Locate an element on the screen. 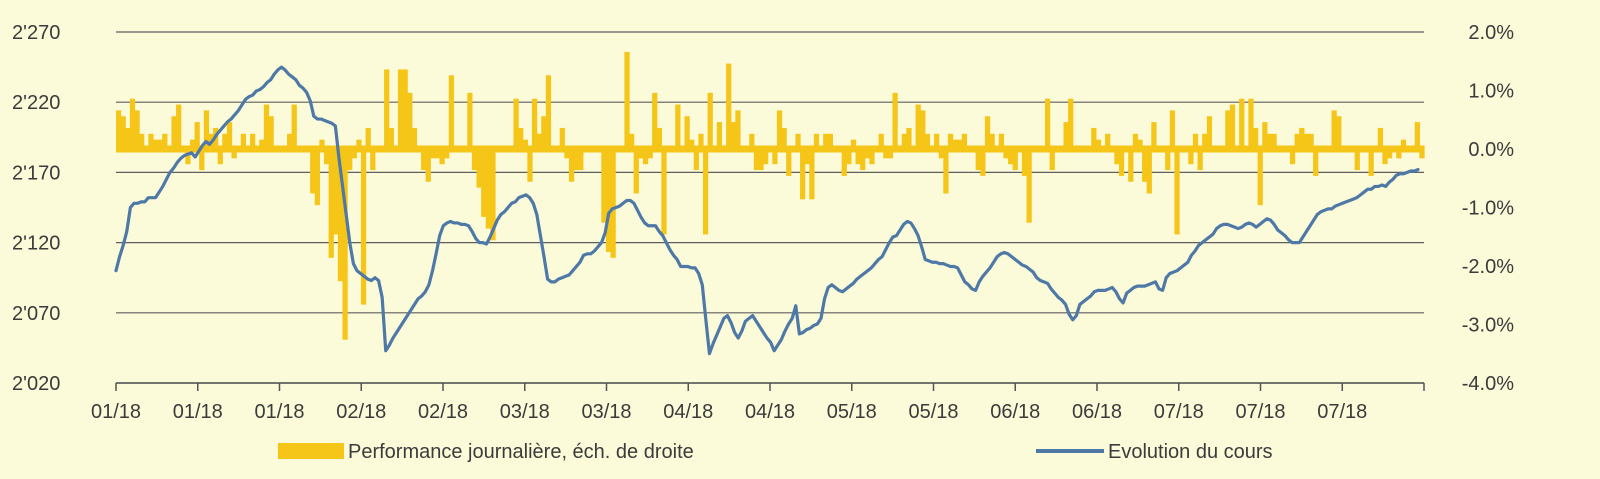  legend-label-bars: Performance journalière, éch. de droite is located at coordinates (521, 452).